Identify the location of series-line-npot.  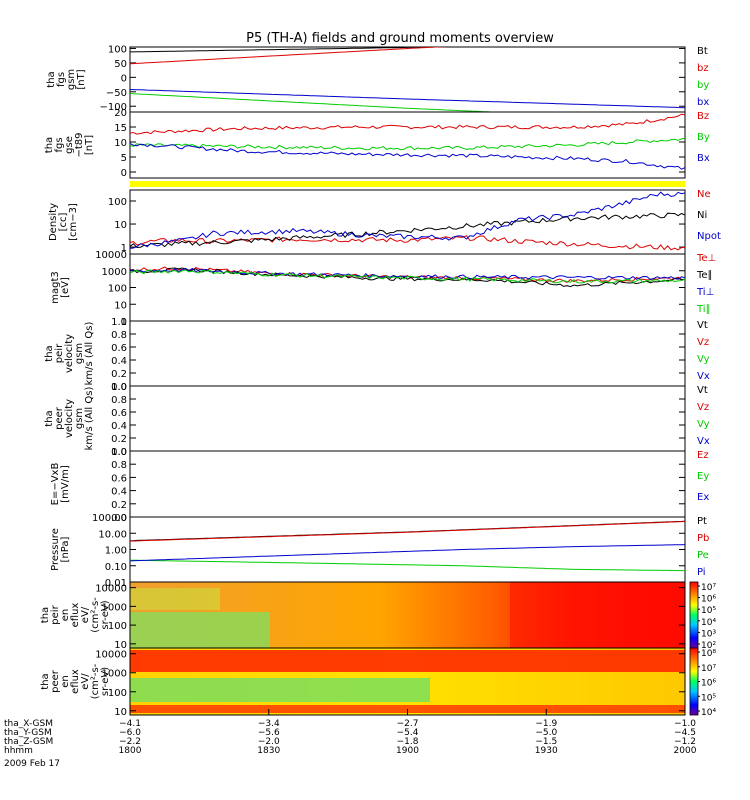
(407, 220).